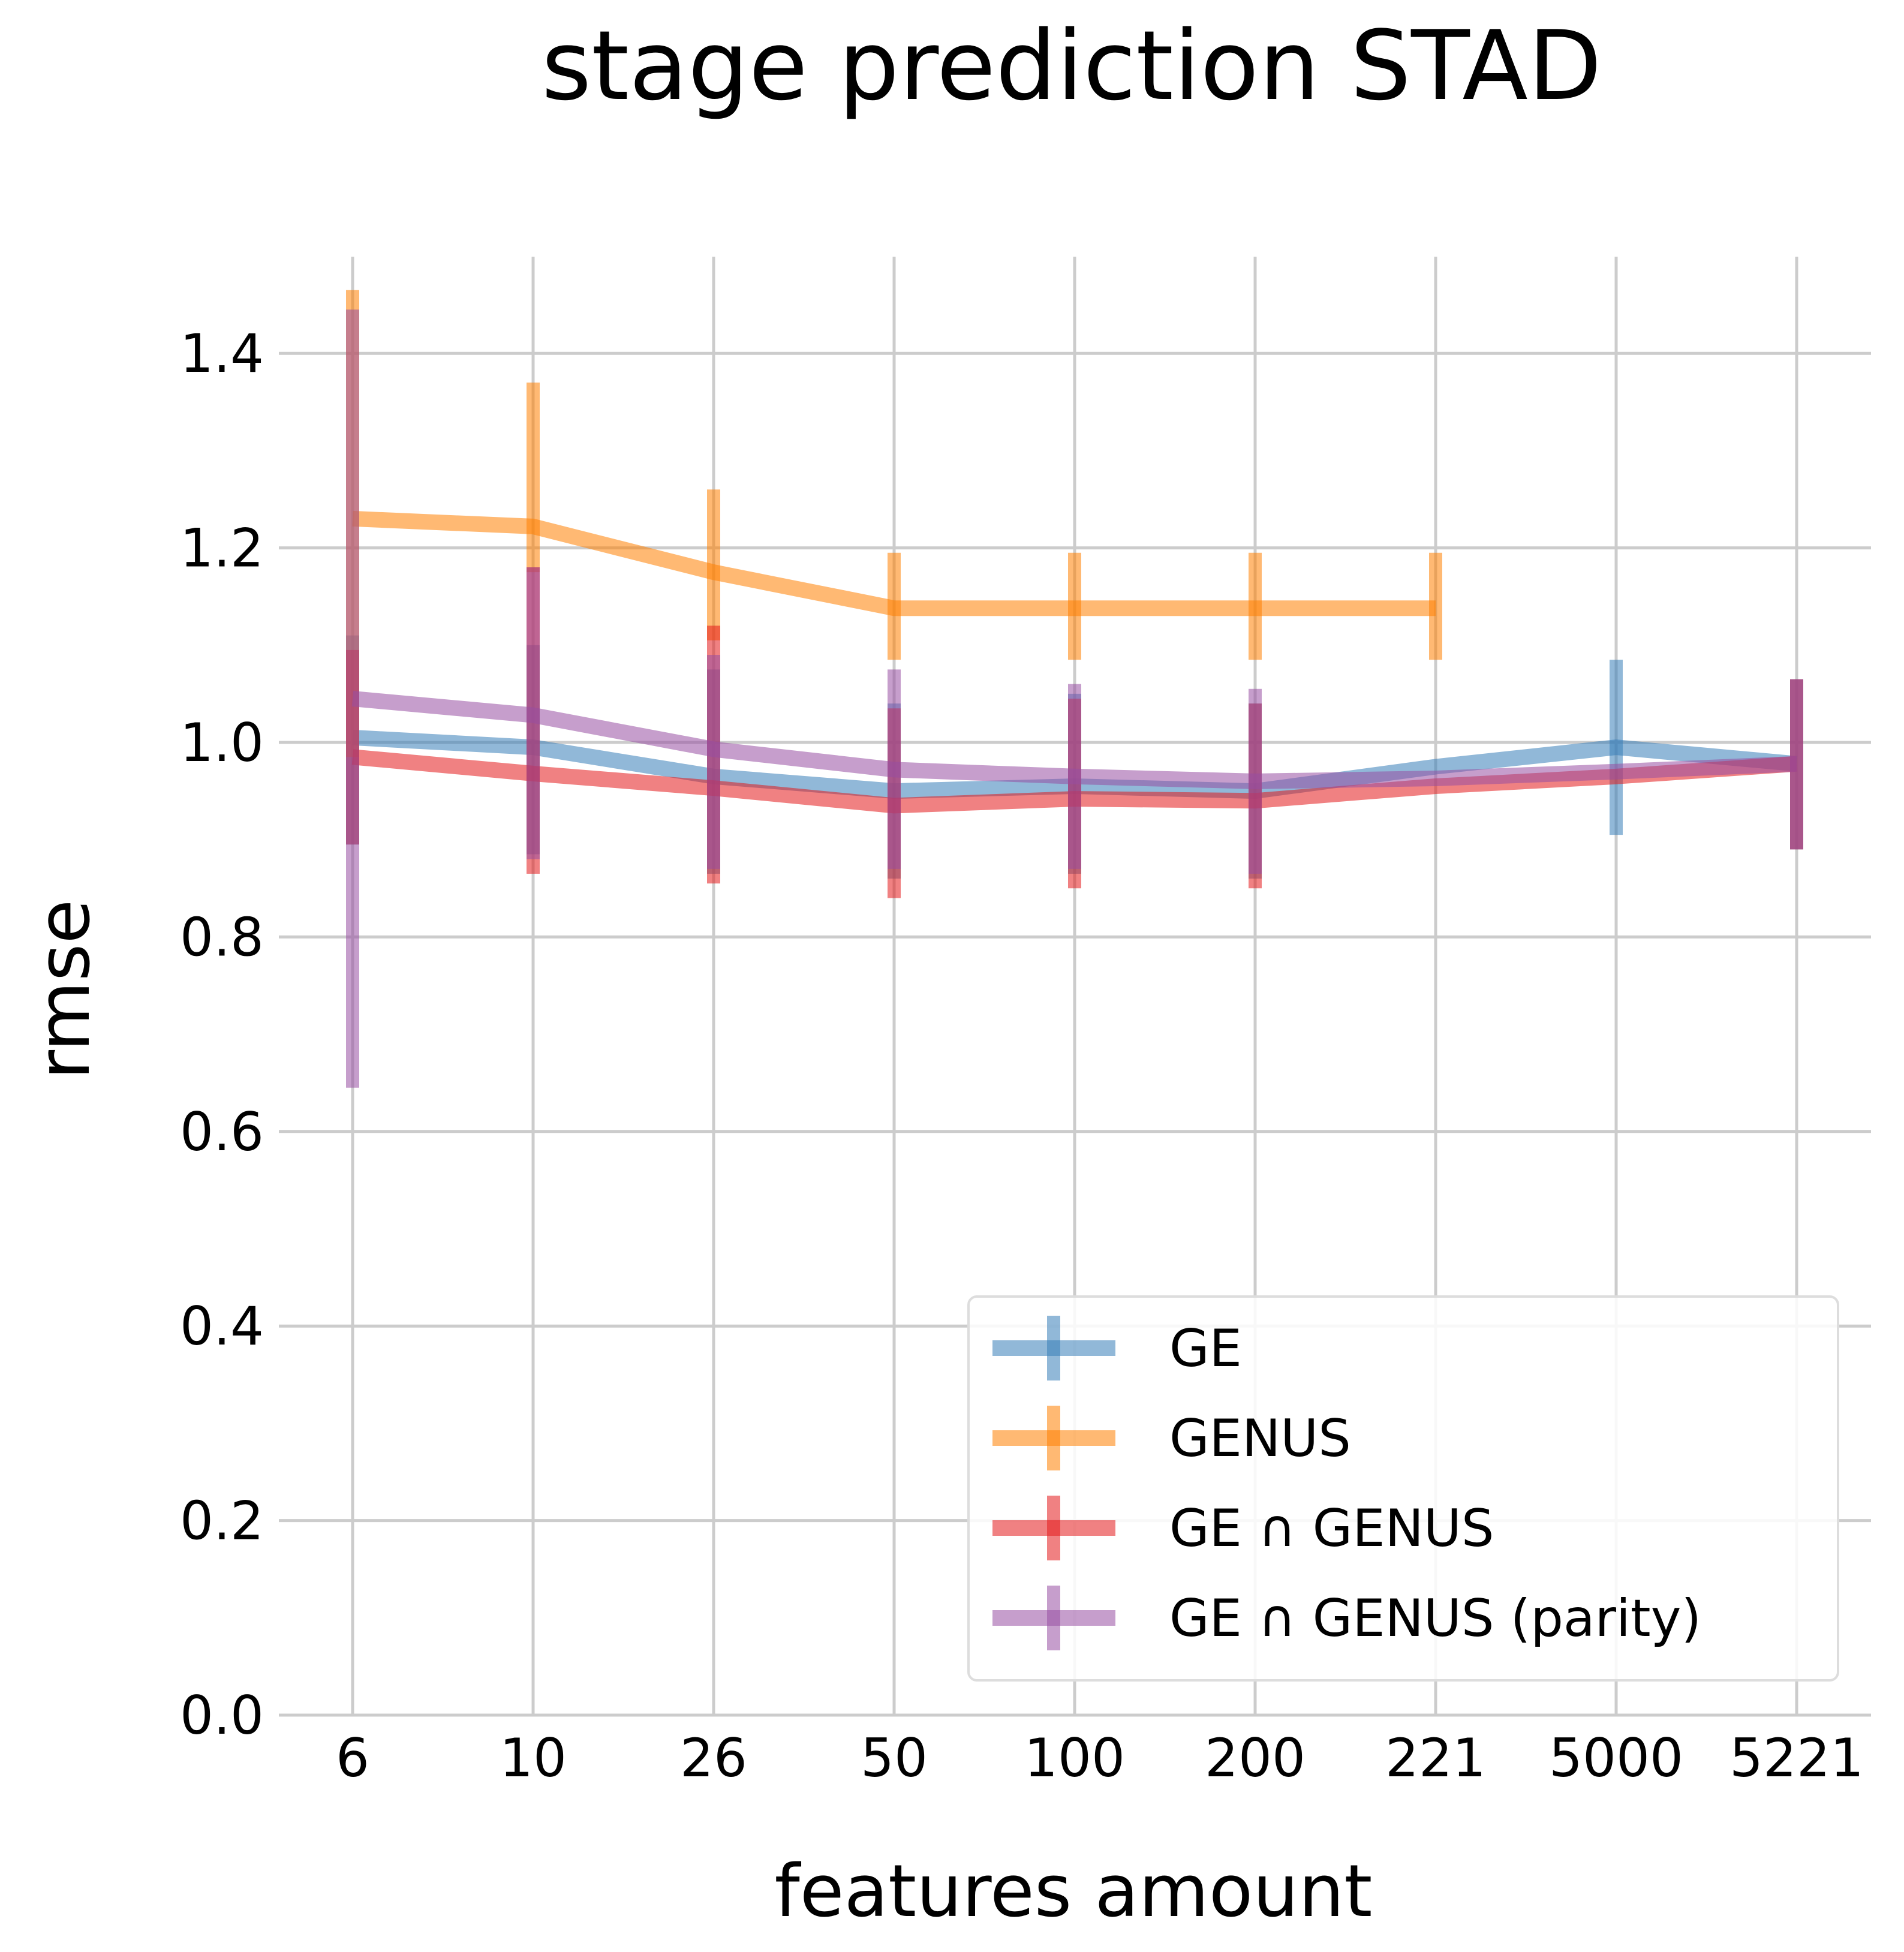 This screenshot has height=1952, width=1904. I want to click on x-tick-label: 10, so click(534, 1758).